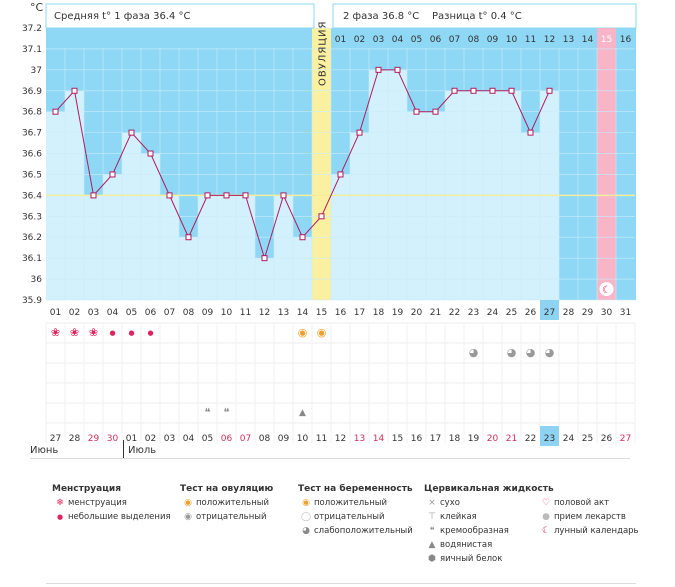 The width and height of the screenshot is (675, 587). What do you see at coordinates (303, 313) in the screenshot?
I see `cycle-day-label: 14` at bounding box center [303, 313].